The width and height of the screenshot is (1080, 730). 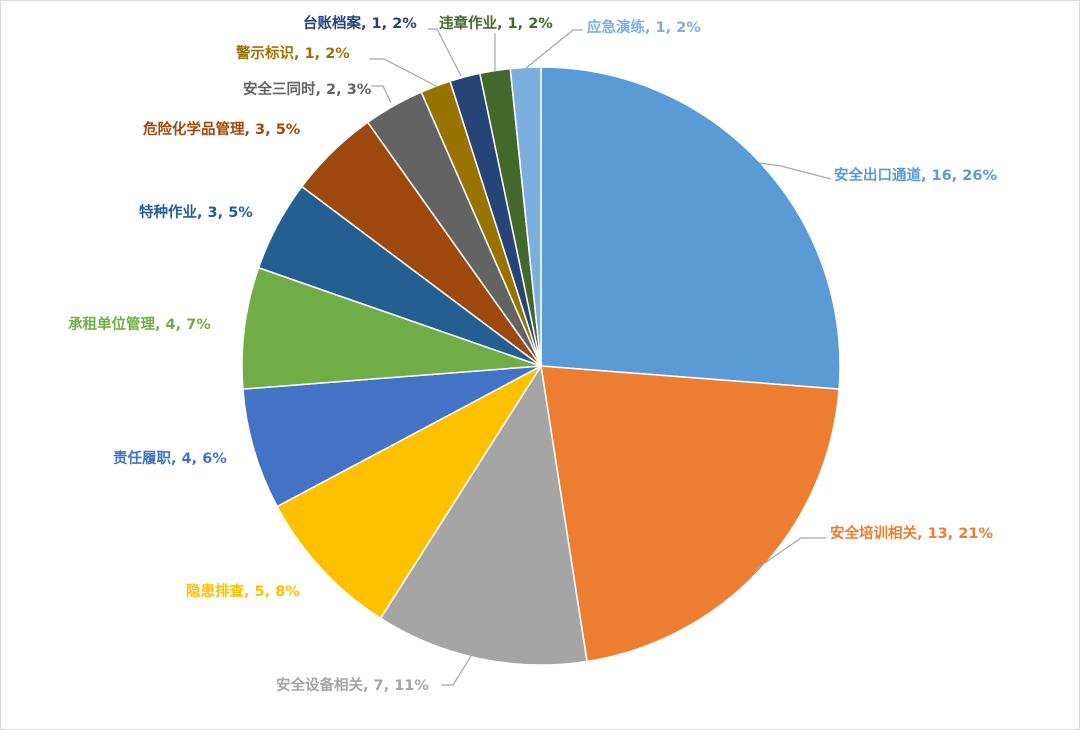 What do you see at coordinates (139, 324) in the screenshot?
I see `data-label-6: 承租单位管理, 4, 7%` at bounding box center [139, 324].